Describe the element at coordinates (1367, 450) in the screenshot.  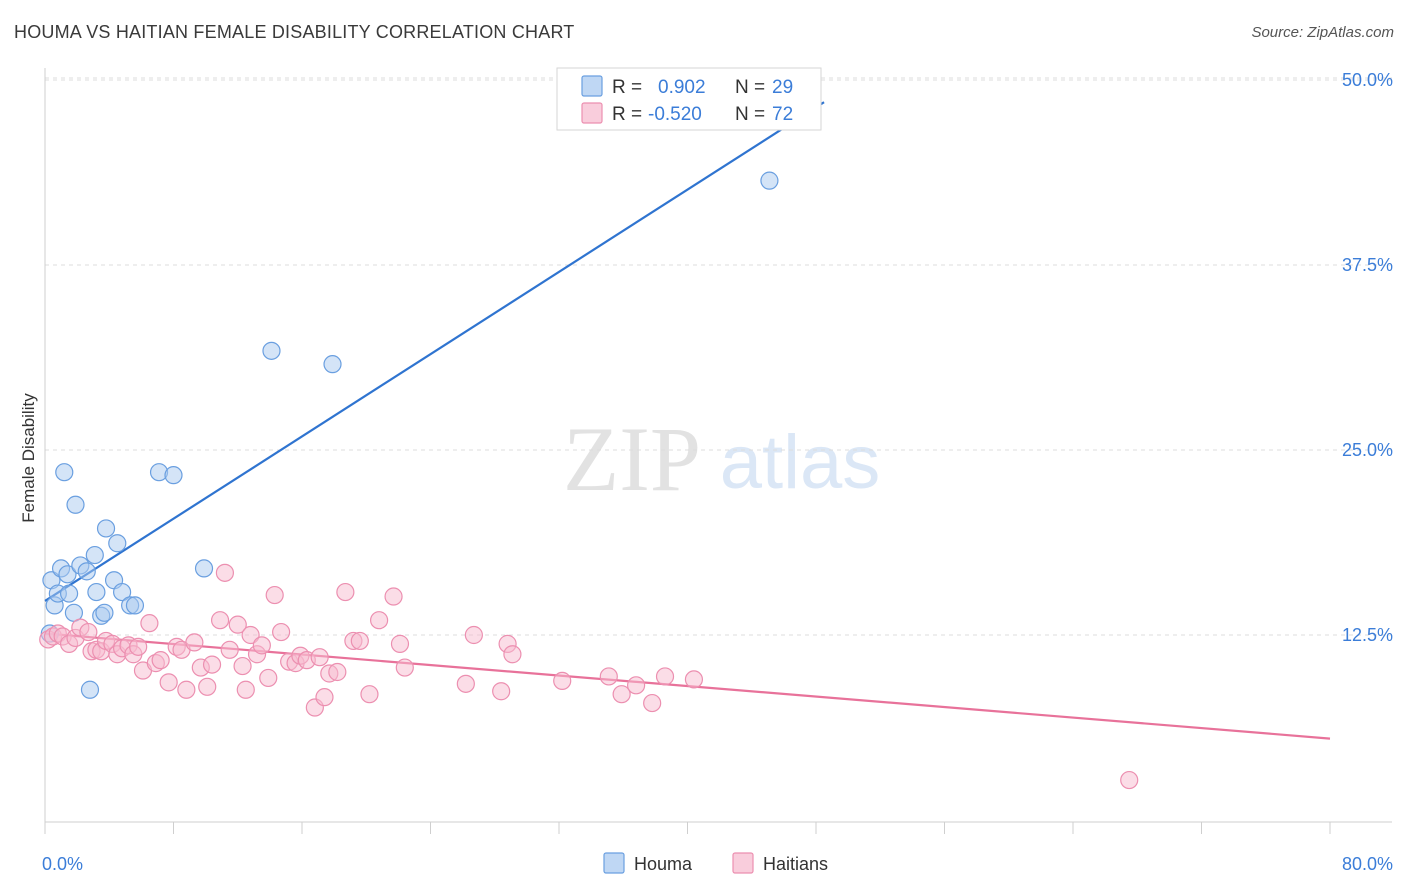
I see `y-tick-label: 25.0%` at that location.